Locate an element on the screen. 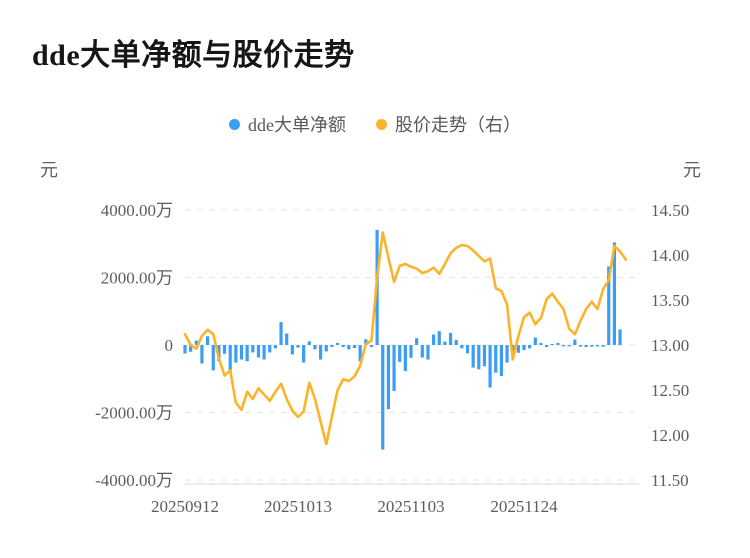  left-axis-tick: -4000.00万 is located at coordinates (134, 480).